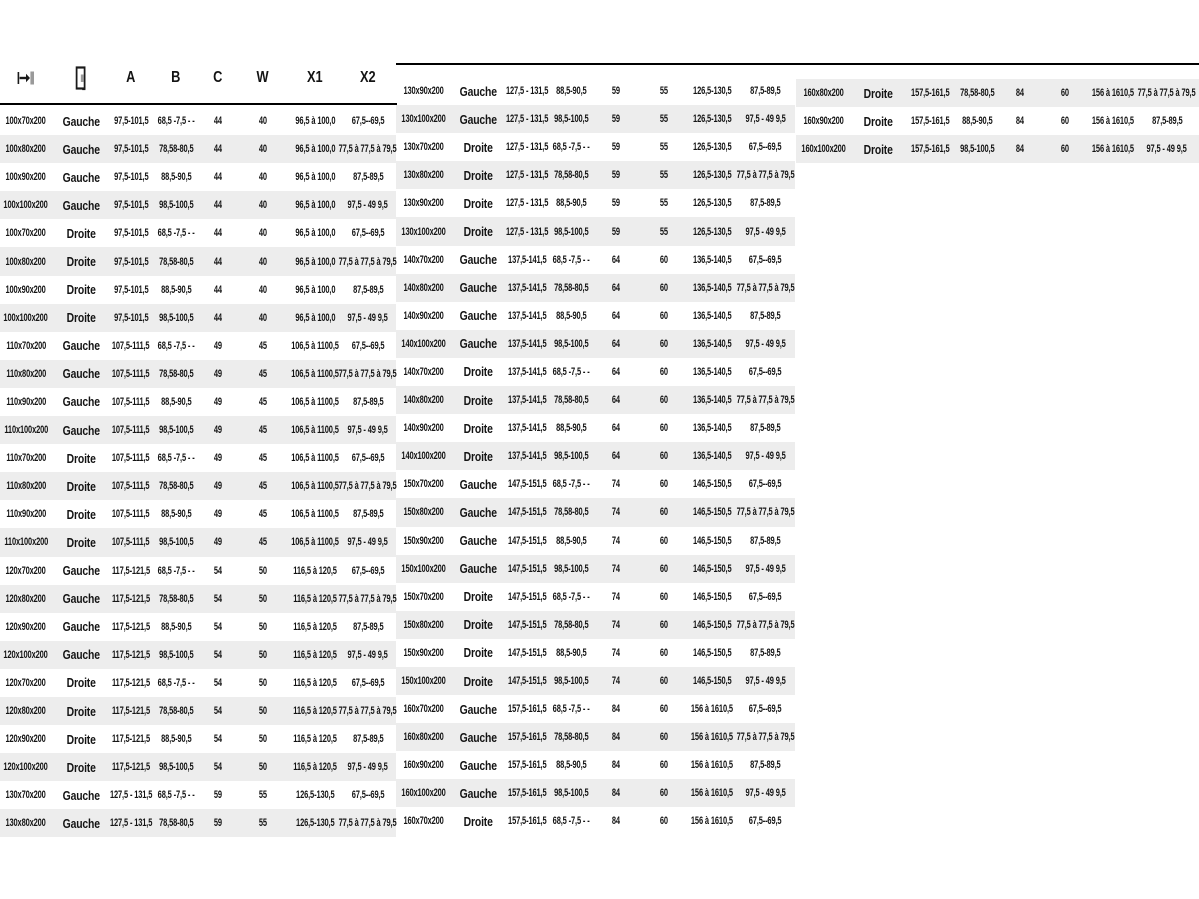  Describe the element at coordinates (527, 315) in the screenshot. I see `dim-a-cell: 137,5-141,5` at that location.